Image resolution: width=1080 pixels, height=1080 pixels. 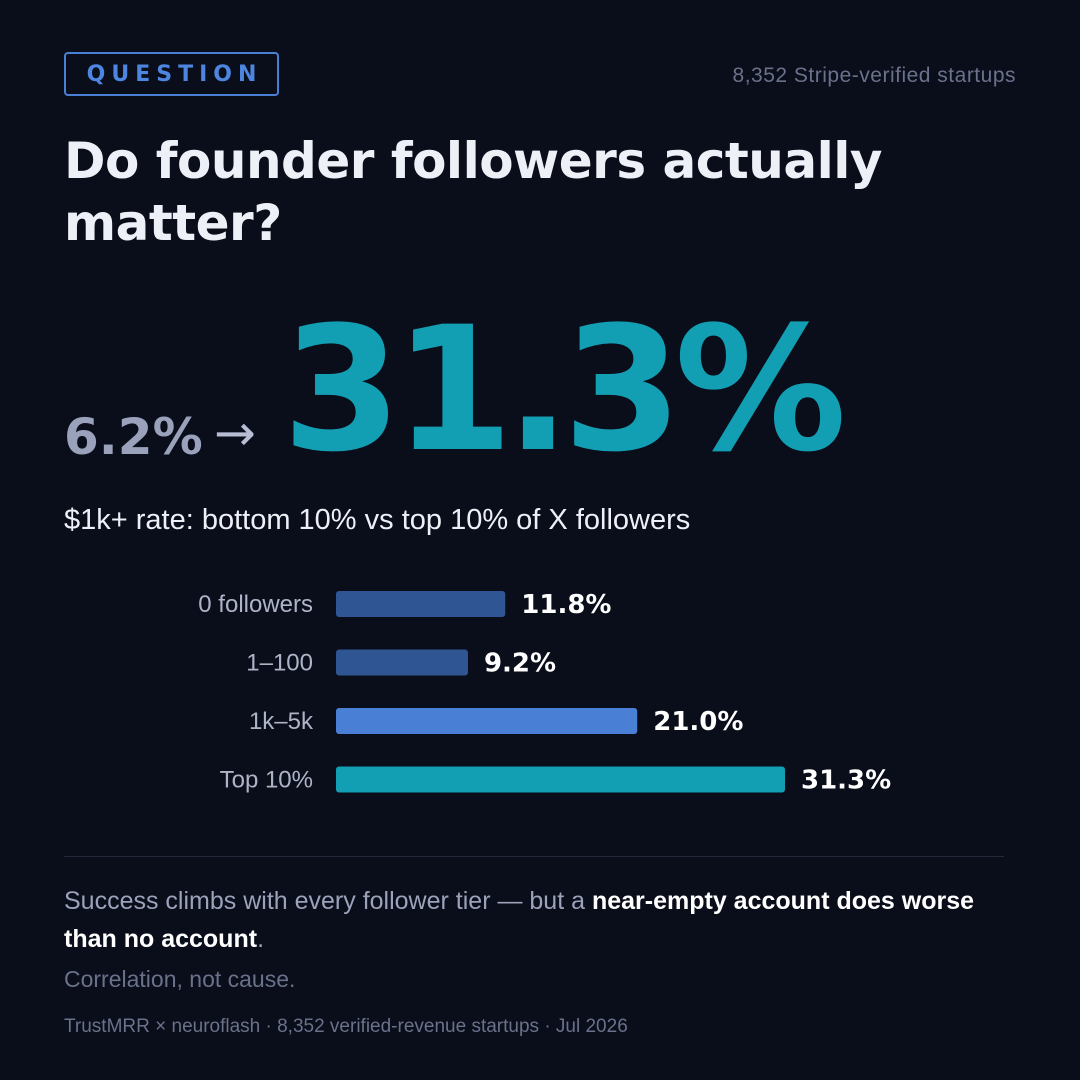 What do you see at coordinates (261, 939) in the screenshot?
I see `note-end: .` at bounding box center [261, 939].